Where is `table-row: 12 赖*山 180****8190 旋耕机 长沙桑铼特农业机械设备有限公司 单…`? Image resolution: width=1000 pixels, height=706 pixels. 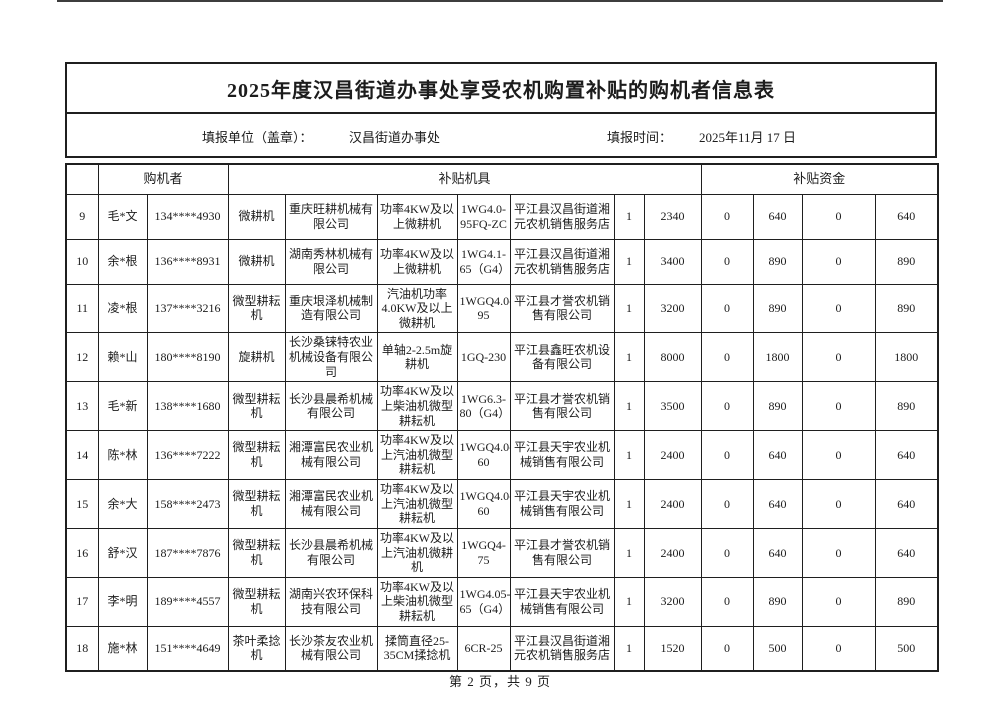
table-row: 12 赖*山 180****8190 旋耕机 长沙桑铼特农业机械设备有限公司 单… is located at coordinates (502, 357).